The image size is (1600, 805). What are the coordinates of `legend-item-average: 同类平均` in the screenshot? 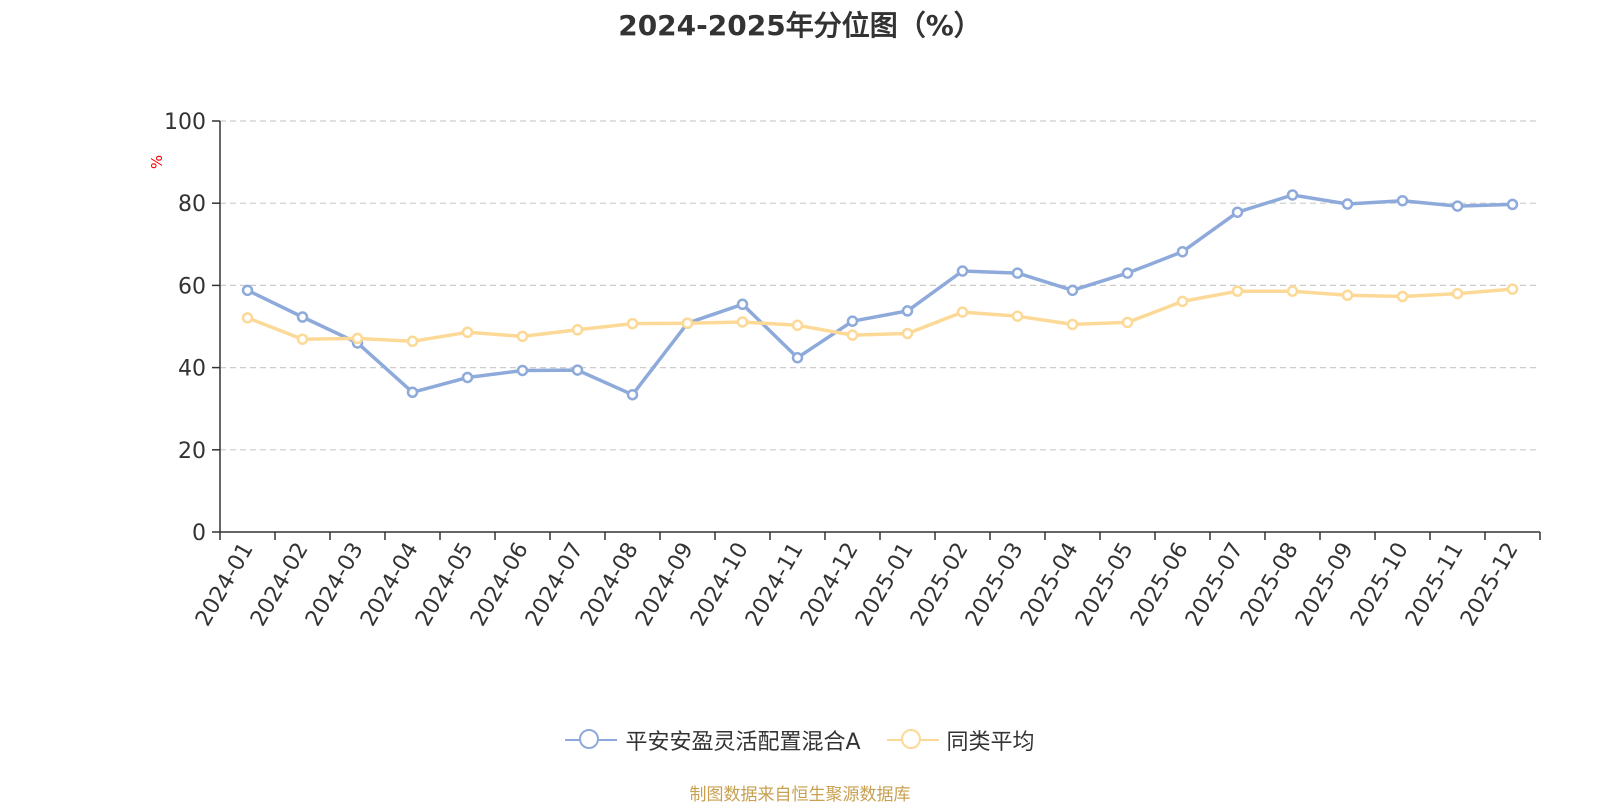 It's located at (960, 740).